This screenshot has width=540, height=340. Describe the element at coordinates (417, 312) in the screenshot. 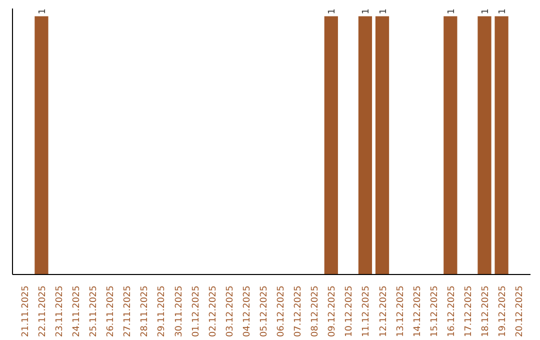

I see `x-tick-label: 14.12.2025` at that location.